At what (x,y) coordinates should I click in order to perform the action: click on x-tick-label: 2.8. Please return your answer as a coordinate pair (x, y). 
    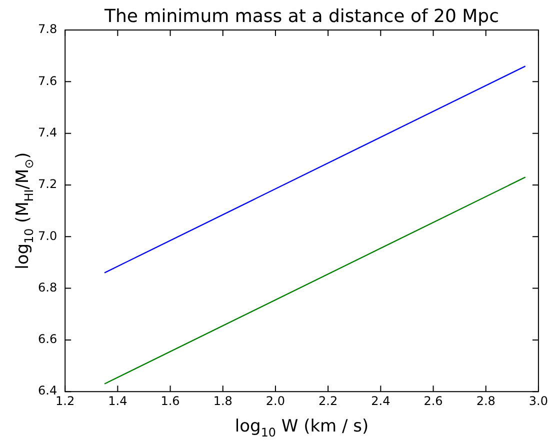
    Looking at the image, I should click on (486, 401).